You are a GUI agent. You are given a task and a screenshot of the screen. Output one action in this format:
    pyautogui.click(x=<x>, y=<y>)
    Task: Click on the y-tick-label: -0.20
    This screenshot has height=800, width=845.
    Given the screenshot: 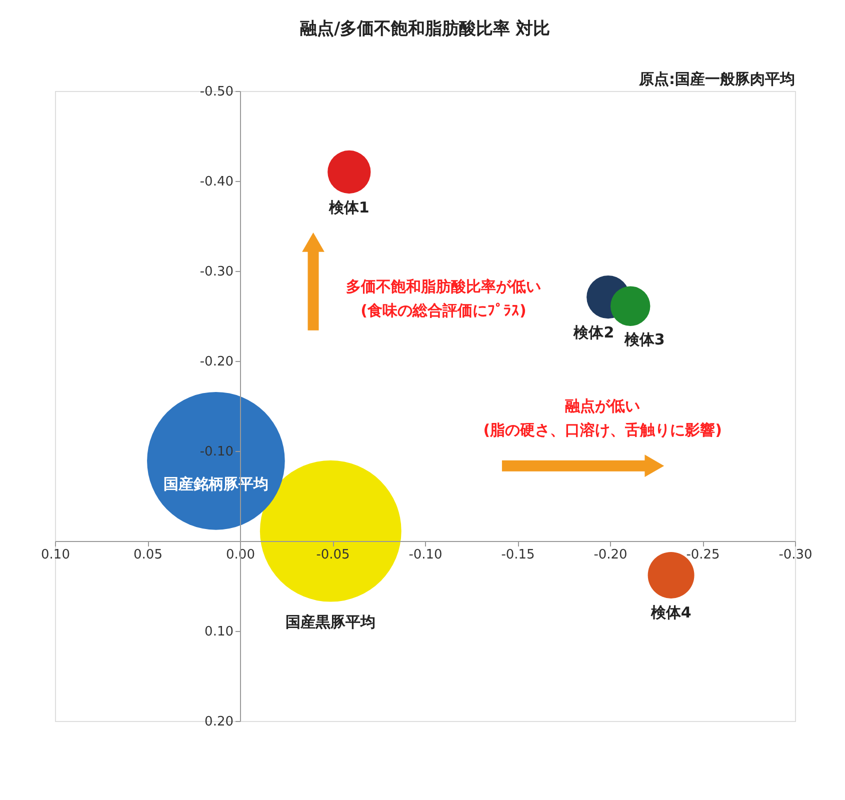 What is the action you would take?
    pyautogui.click(x=217, y=362)
    